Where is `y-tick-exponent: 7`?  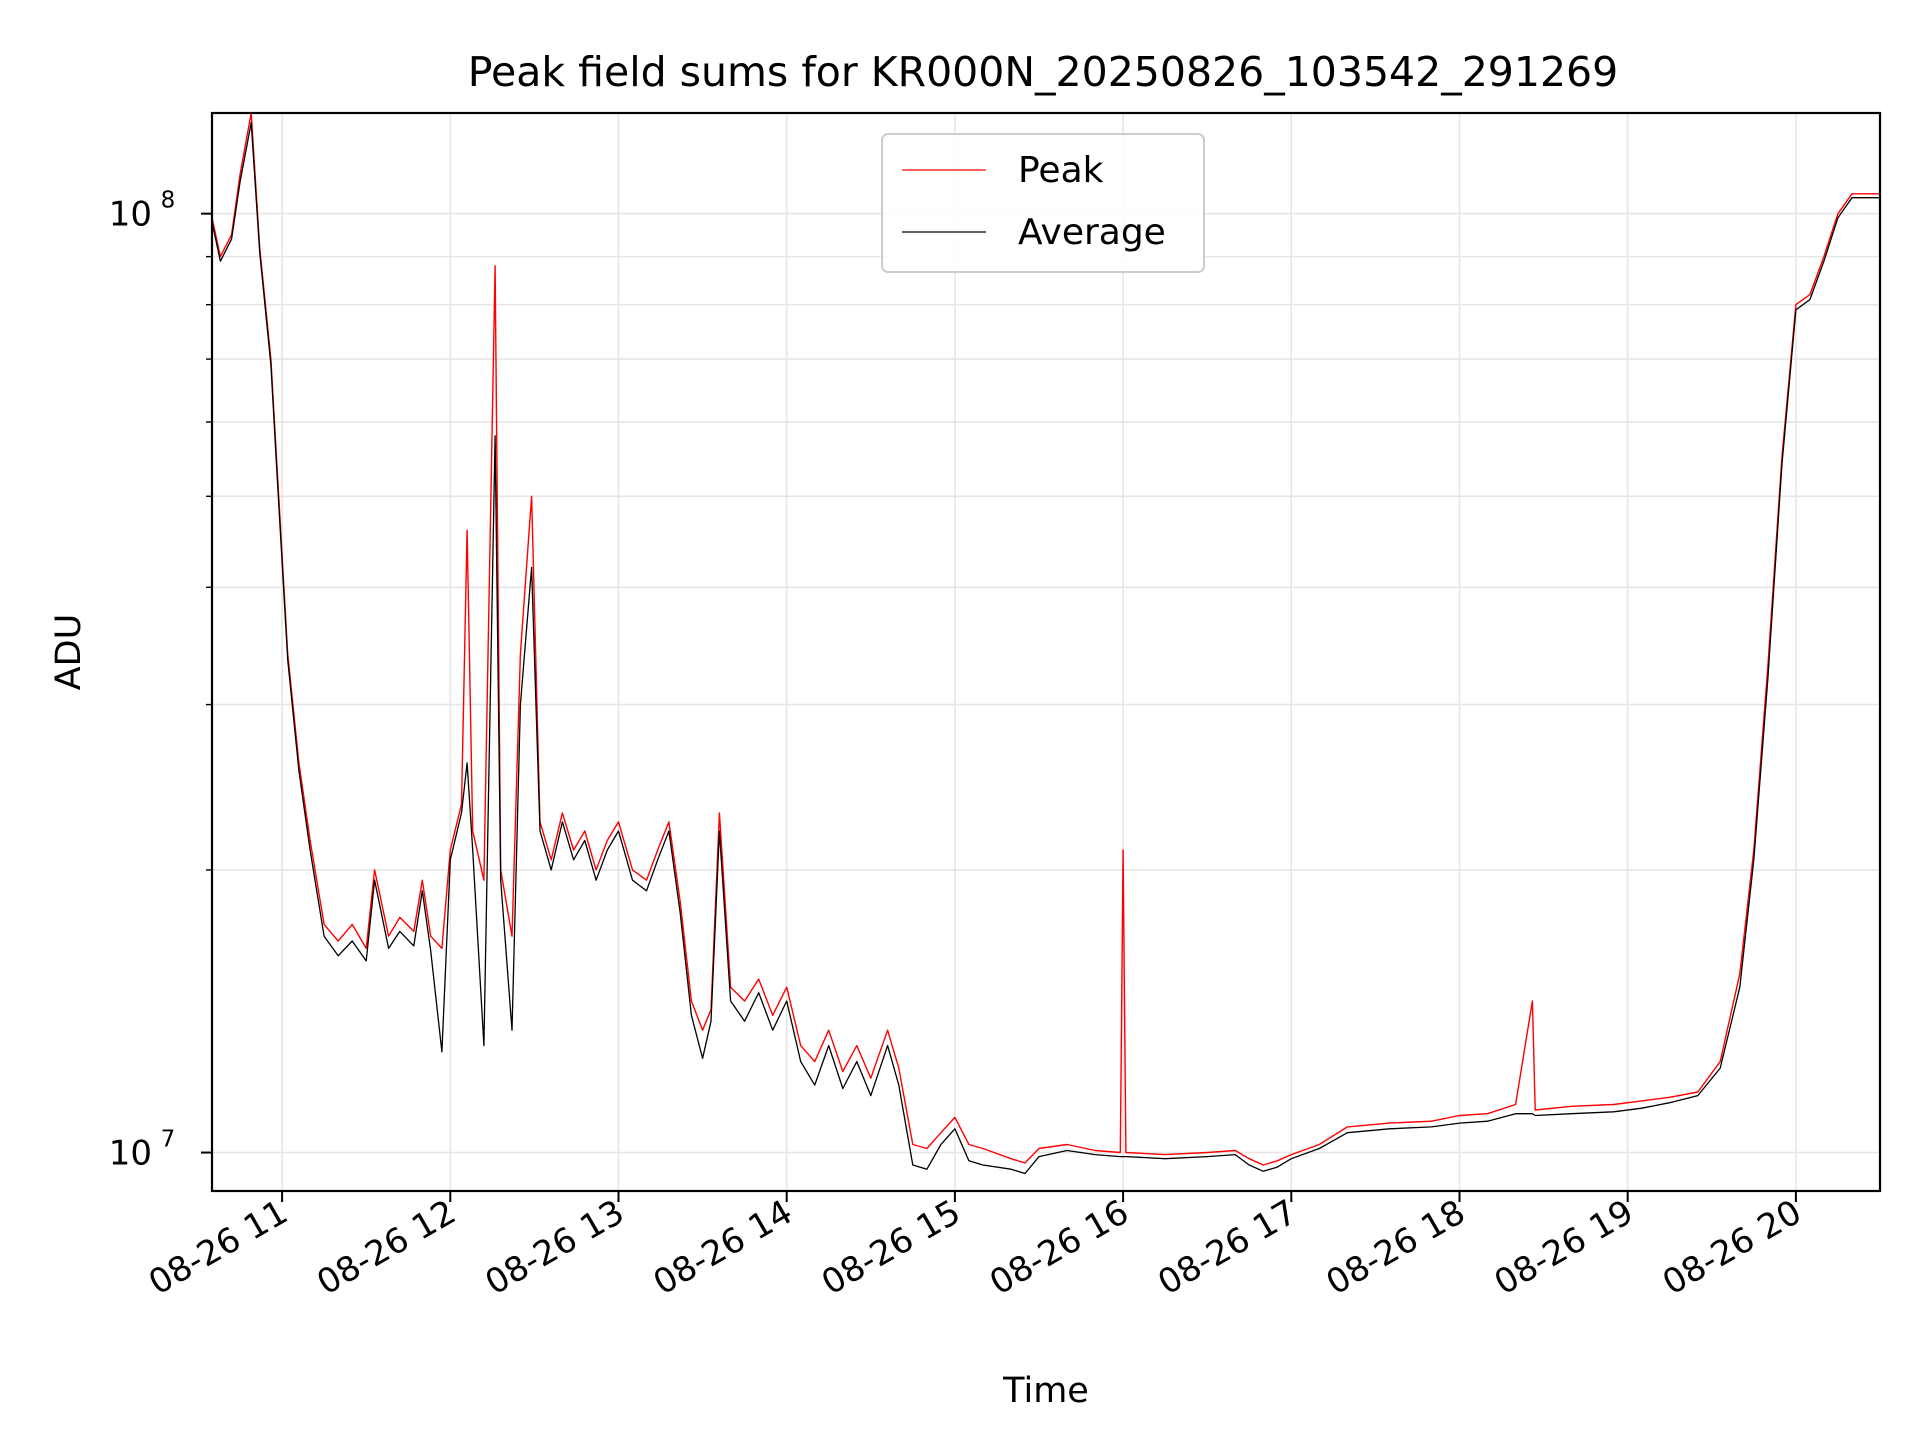
y-tick-exponent: 7 is located at coordinates (168, 1140).